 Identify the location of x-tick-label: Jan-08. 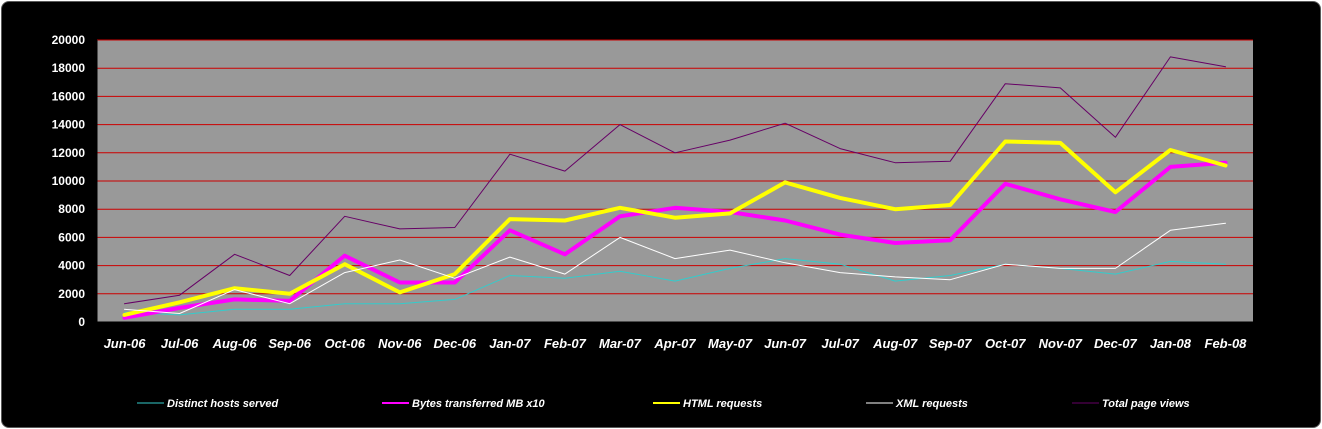
(1171, 343).